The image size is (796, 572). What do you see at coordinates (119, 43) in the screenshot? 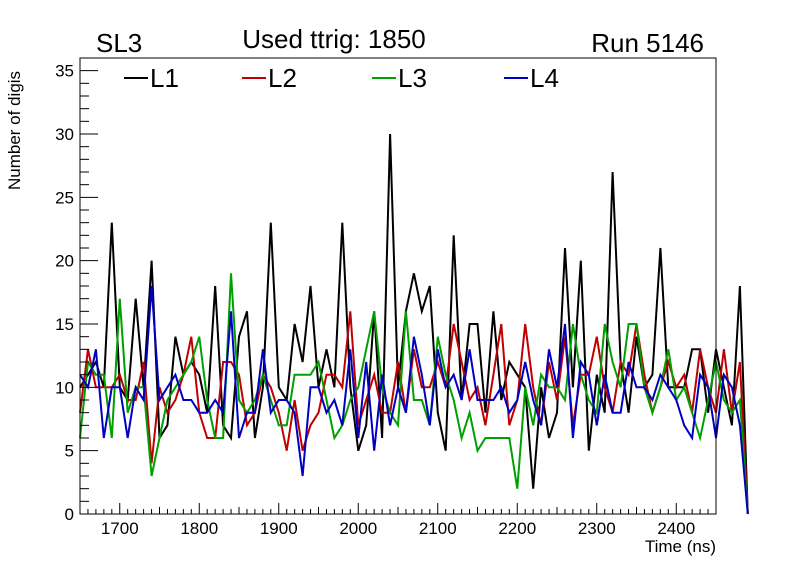
I see `chart-label-left: SL3` at bounding box center [119, 43].